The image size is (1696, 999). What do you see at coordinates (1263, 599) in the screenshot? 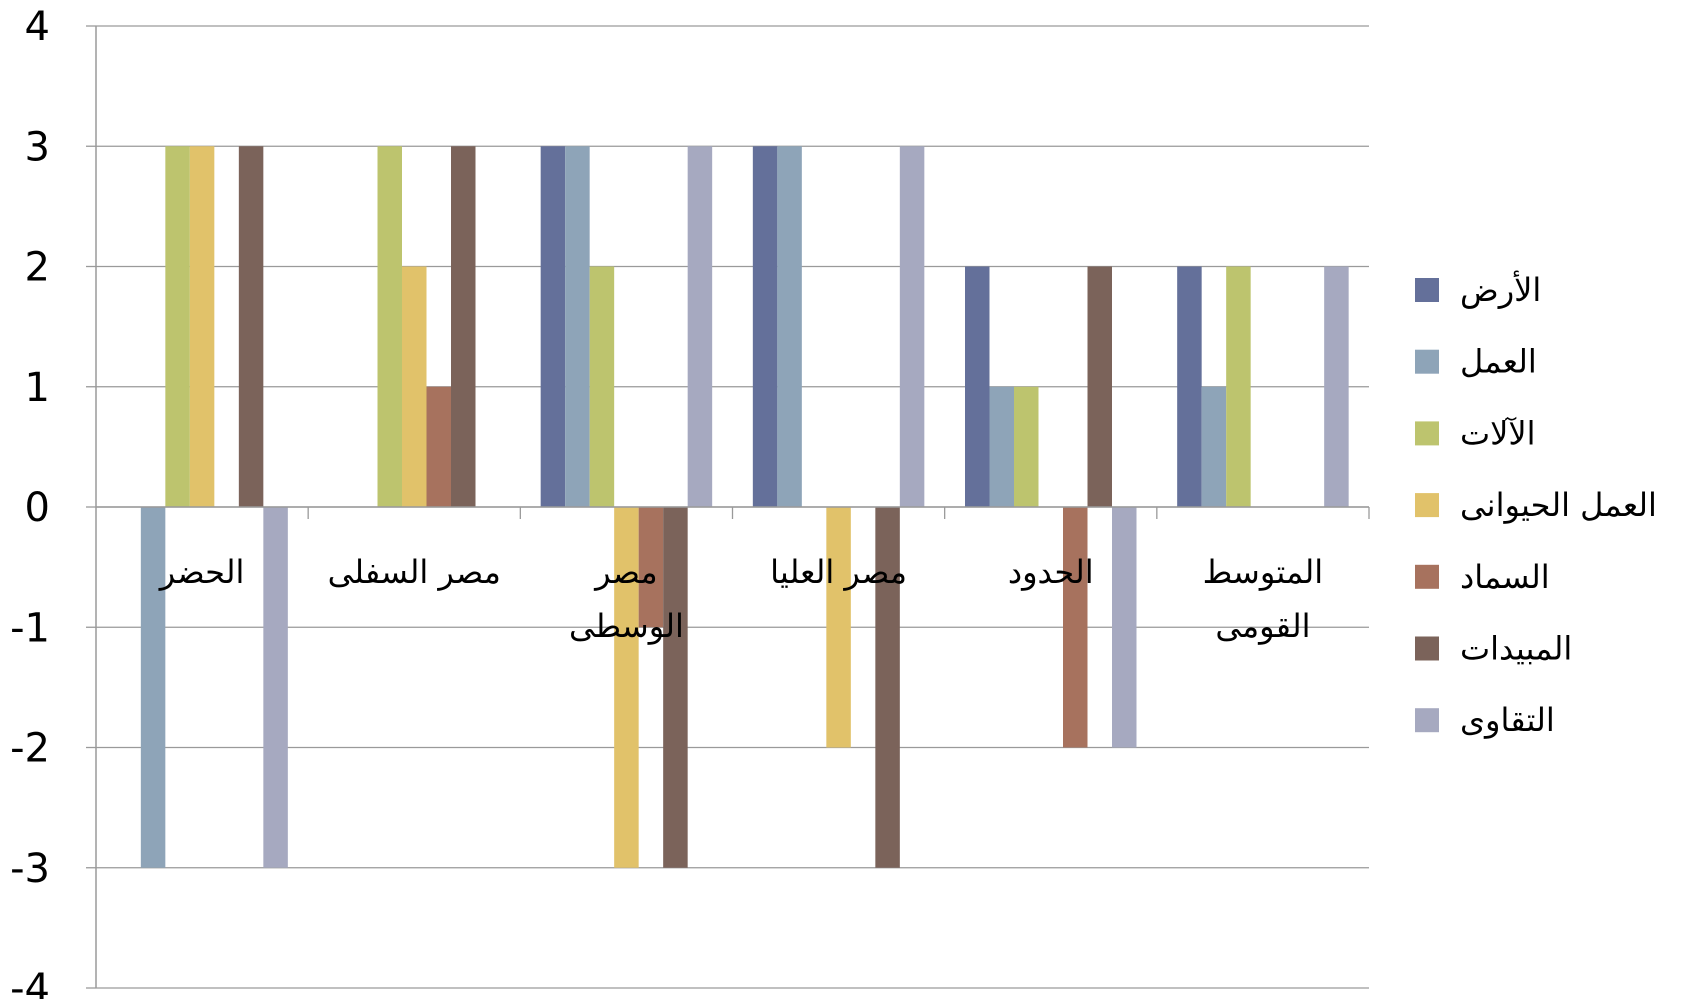
I see `category-label: المتوسط القومى` at bounding box center [1263, 599].